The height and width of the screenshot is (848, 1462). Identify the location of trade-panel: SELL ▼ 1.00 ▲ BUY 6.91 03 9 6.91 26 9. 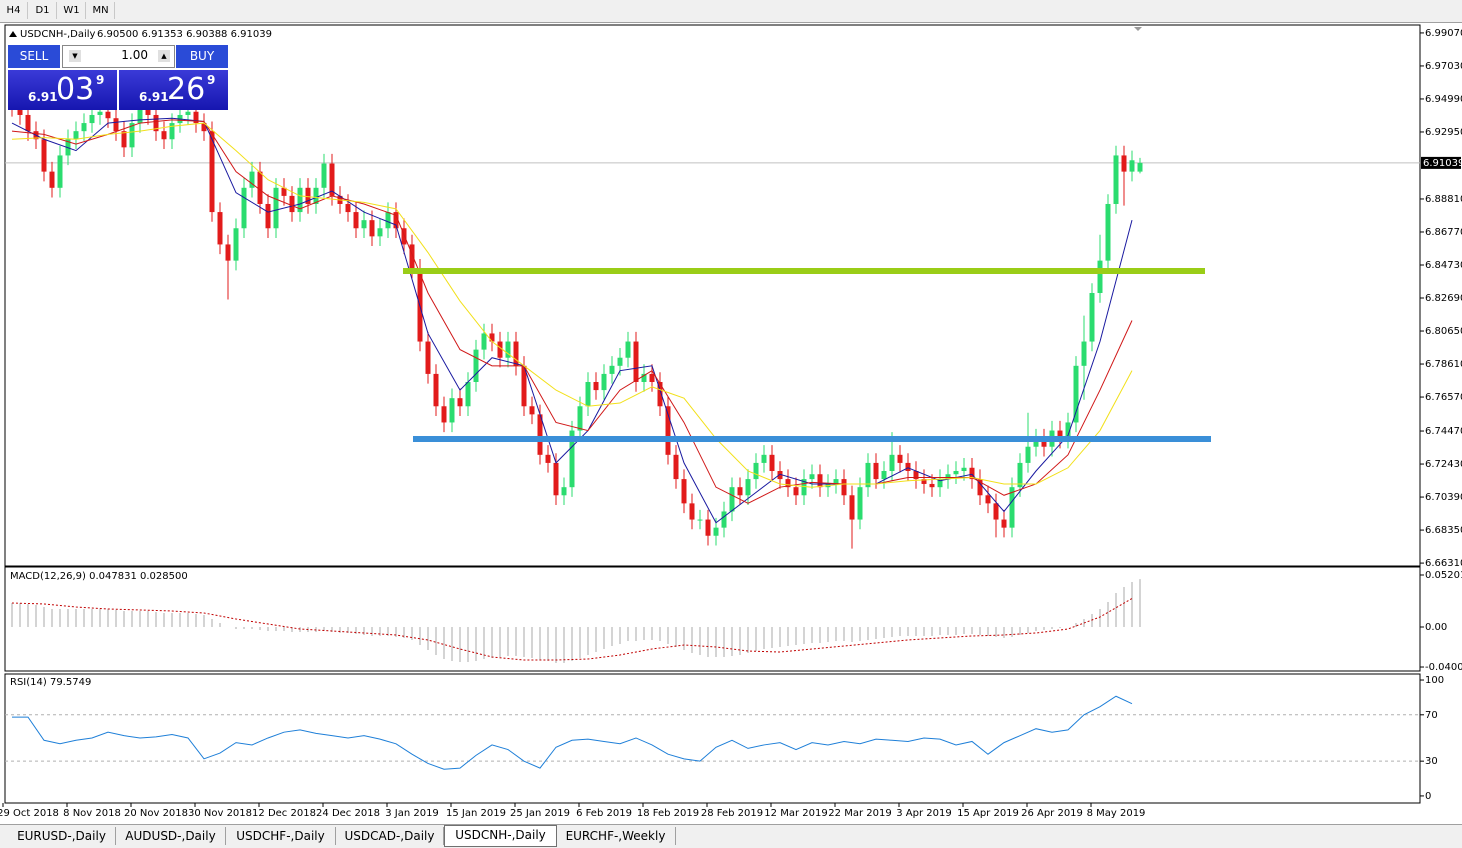
(118, 78).